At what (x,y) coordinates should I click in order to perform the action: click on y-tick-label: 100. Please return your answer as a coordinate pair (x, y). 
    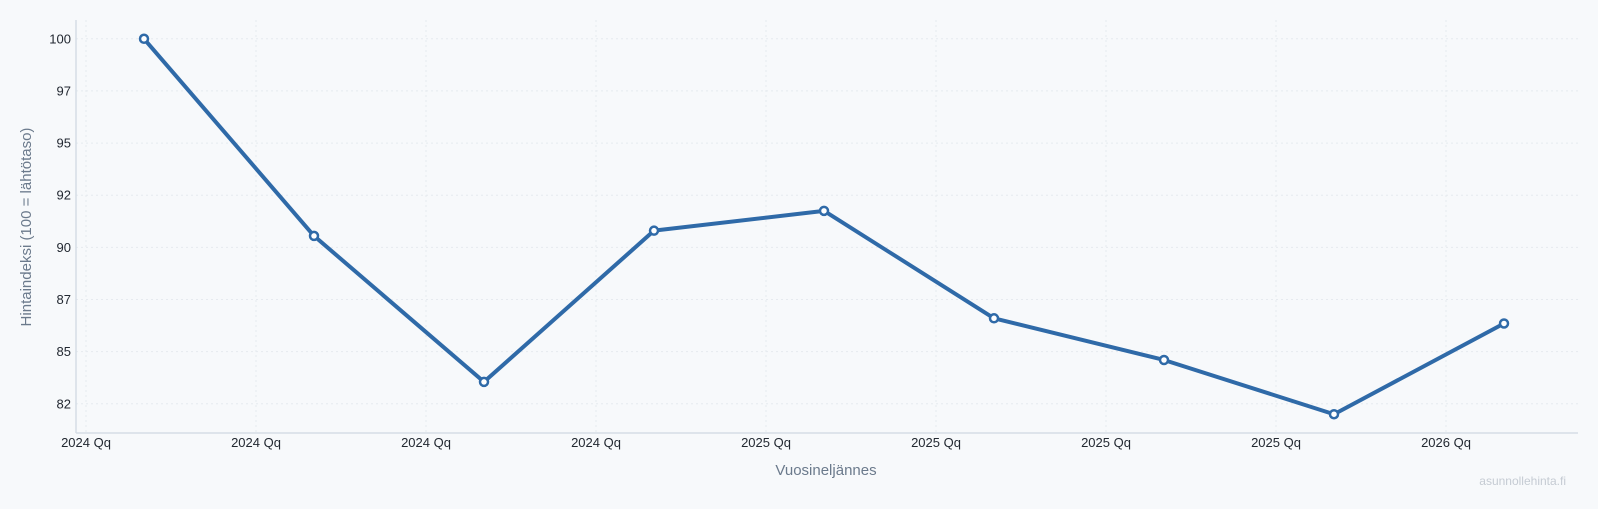
    Looking at the image, I should click on (60, 38).